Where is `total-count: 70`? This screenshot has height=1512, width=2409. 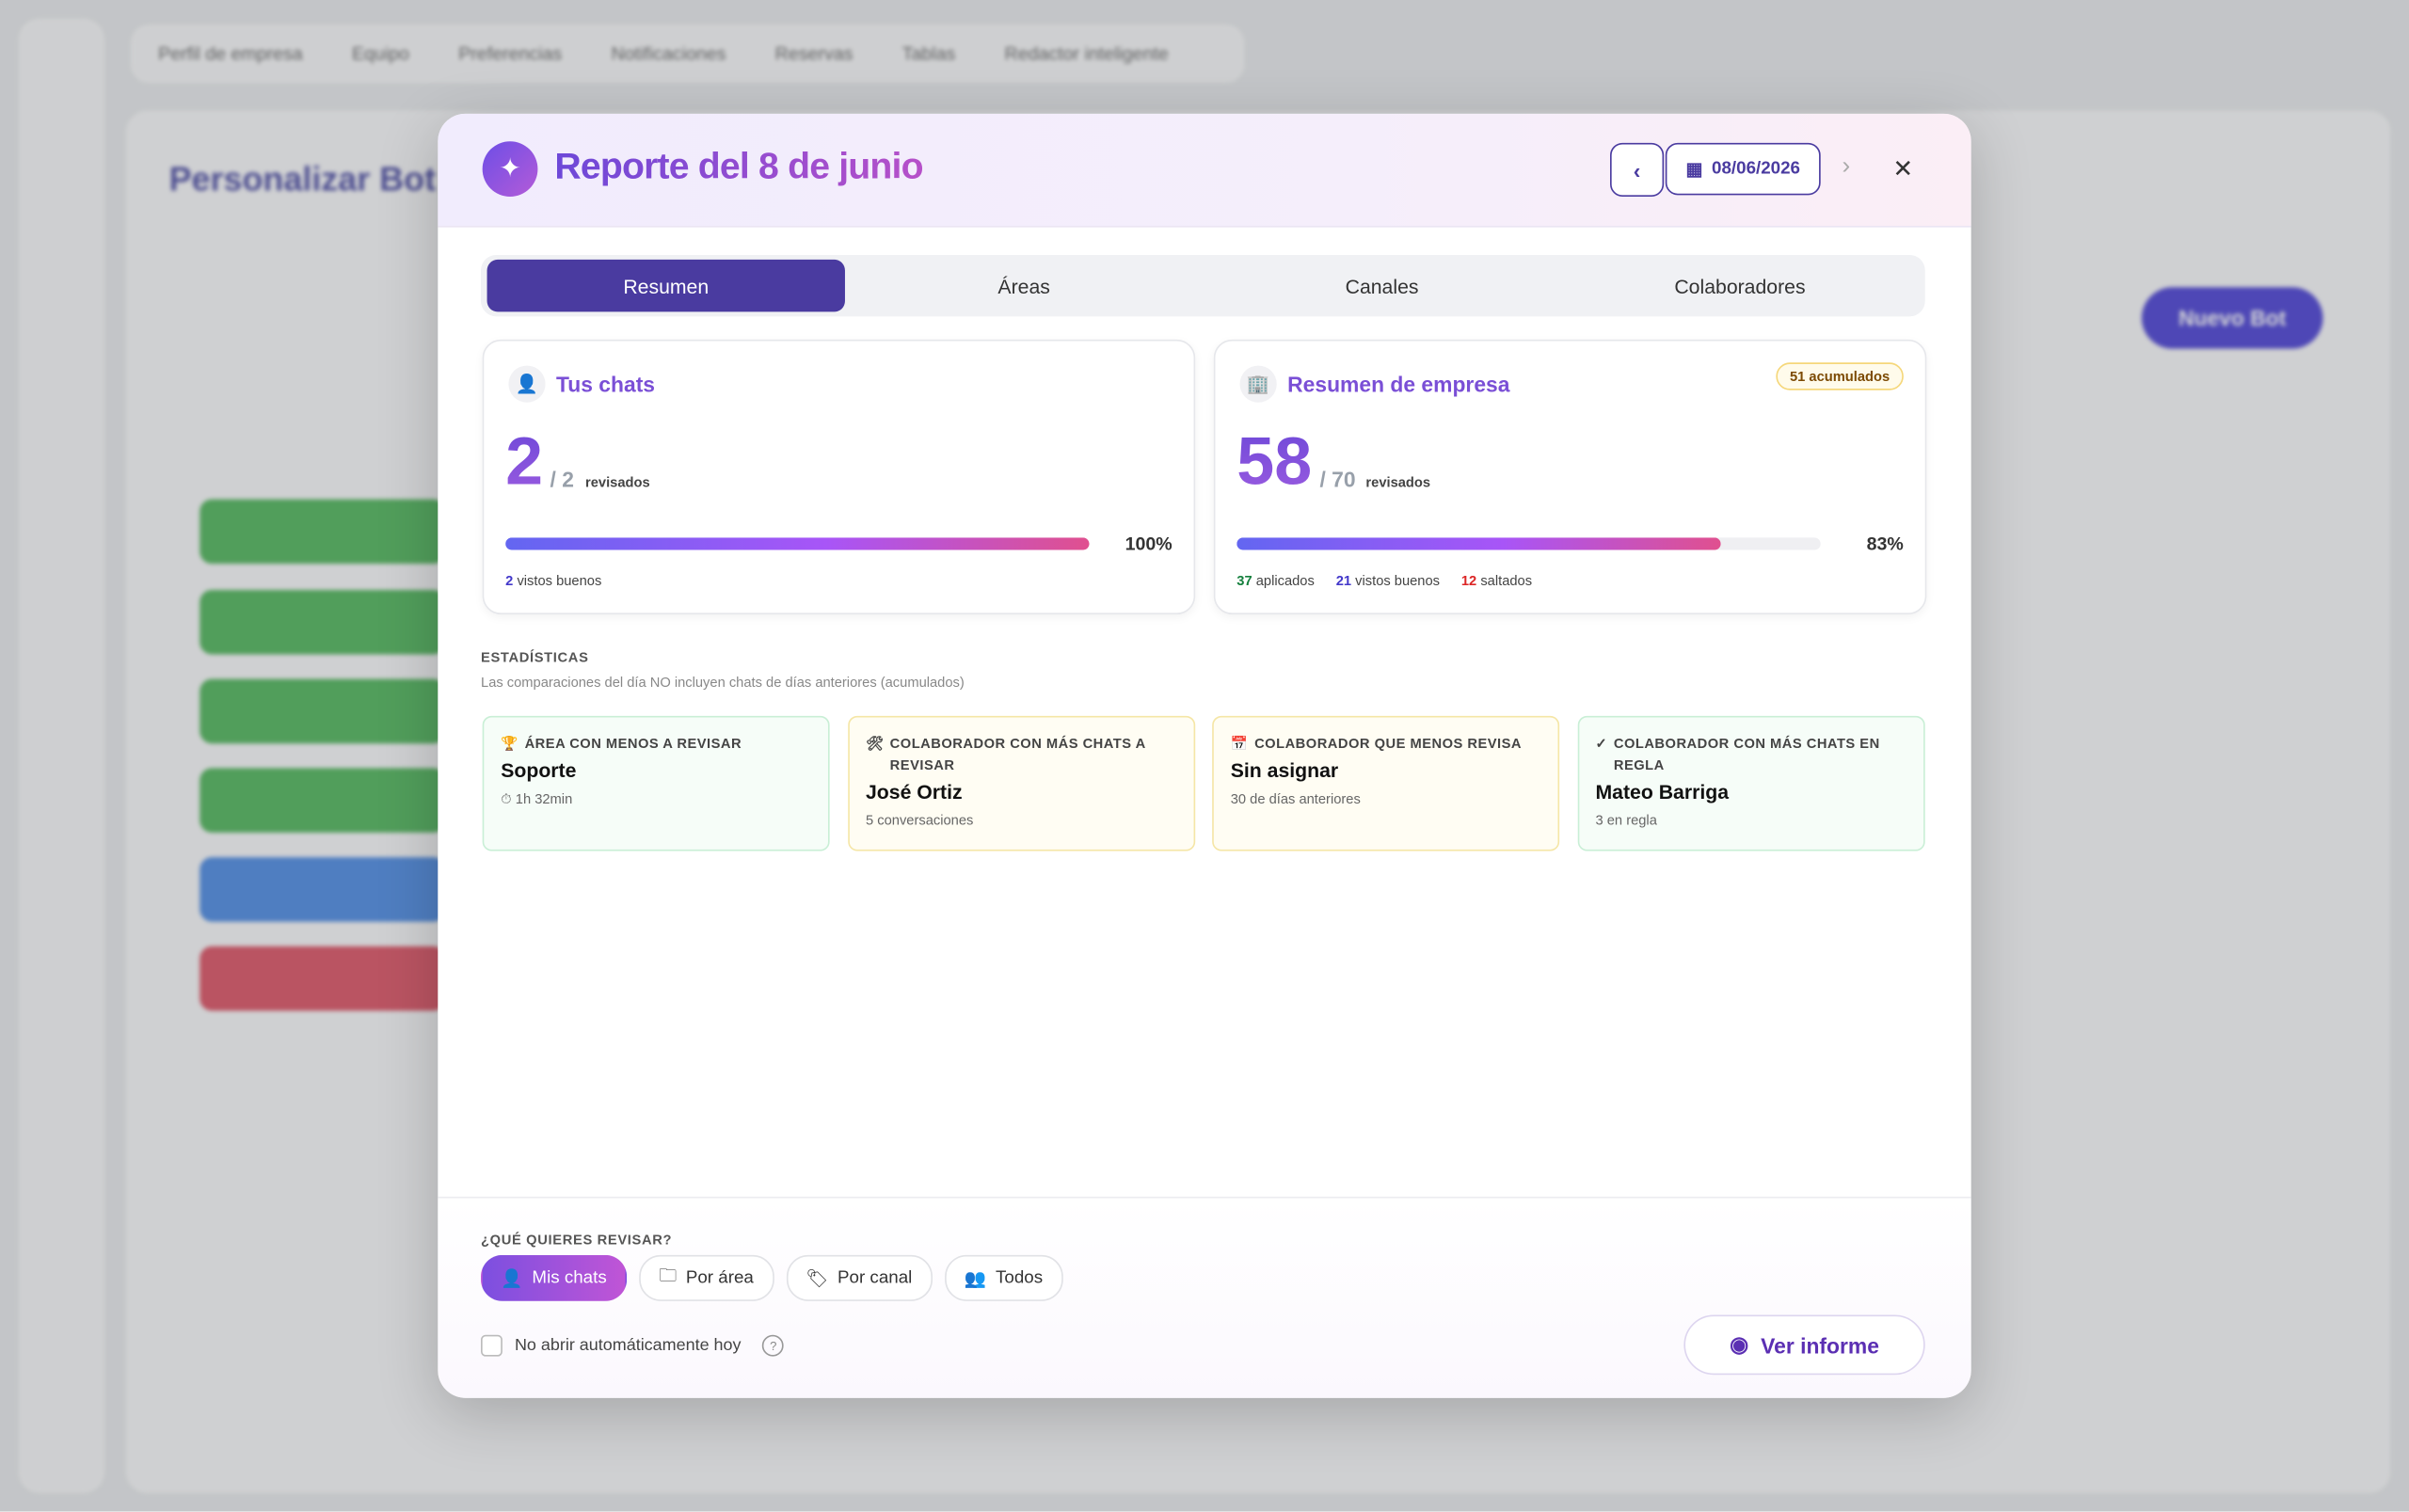 total-count: 70 is located at coordinates (1337, 479).